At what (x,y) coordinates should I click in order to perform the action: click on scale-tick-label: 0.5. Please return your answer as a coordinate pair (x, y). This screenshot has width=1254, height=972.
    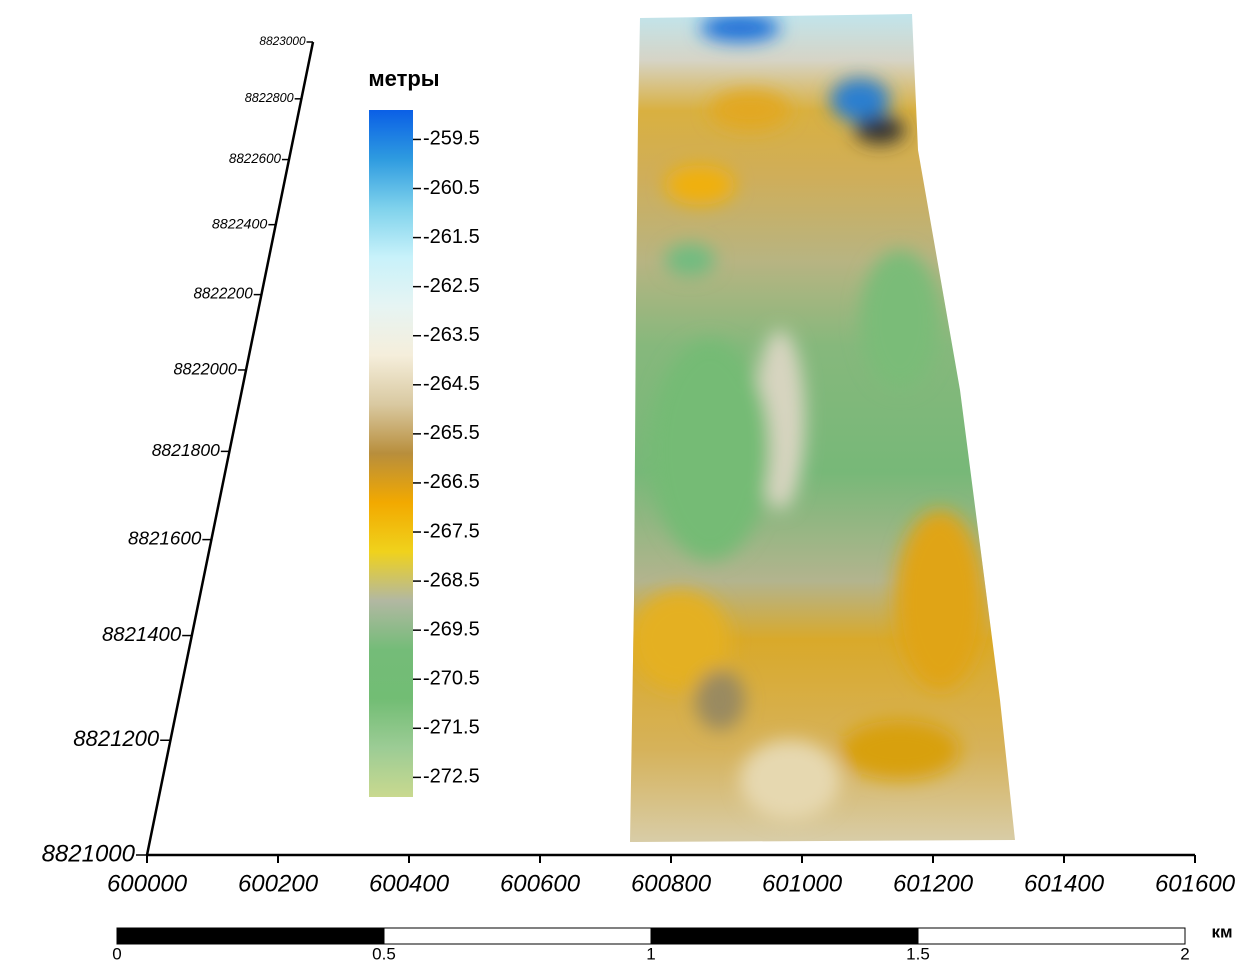
    Looking at the image, I should click on (384, 953).